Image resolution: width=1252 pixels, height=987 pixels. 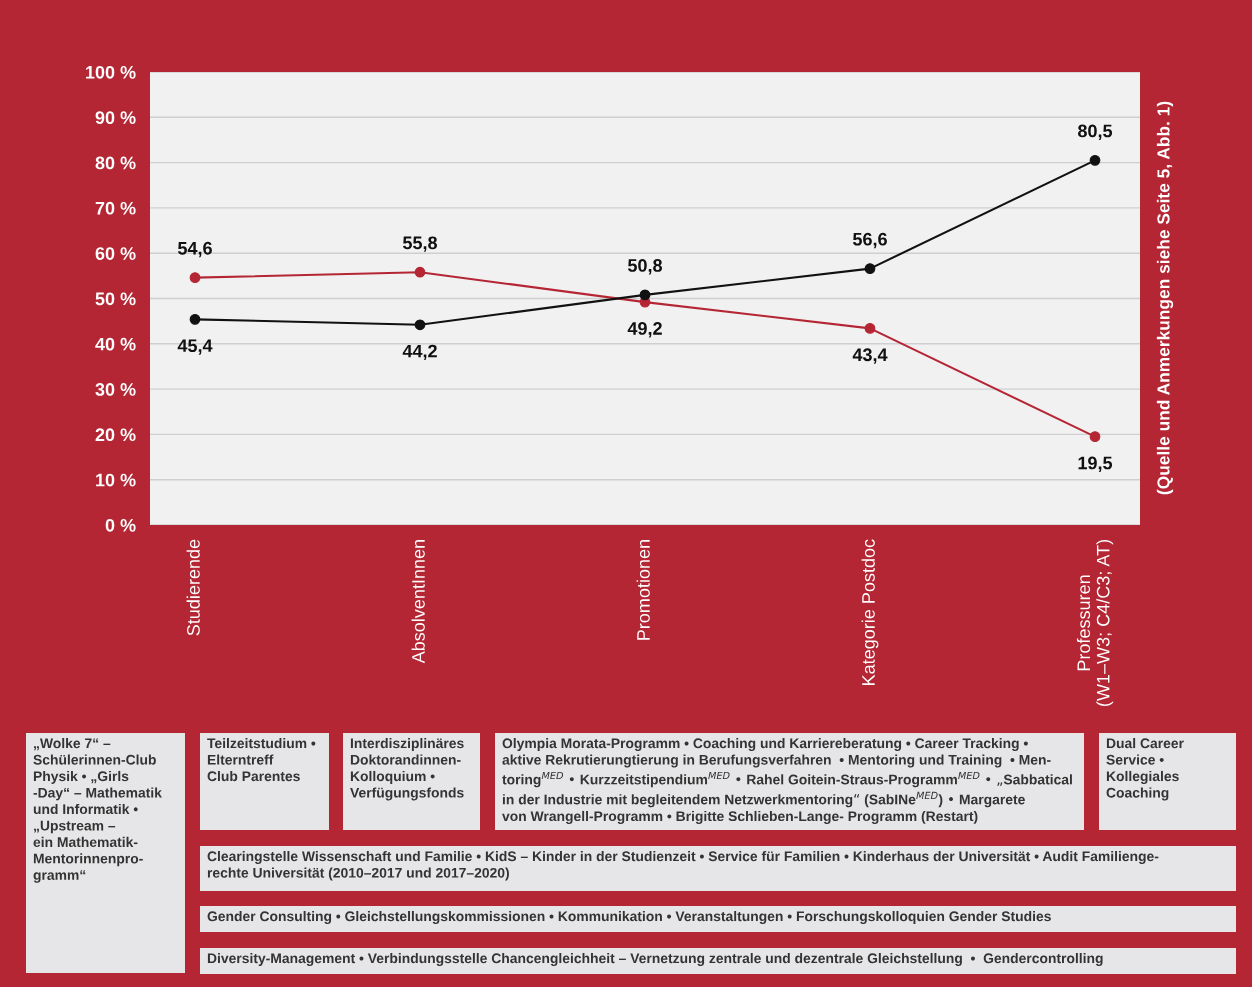 What do you see at coordinates (1095, 623) in the screenshot?
I see `x-tick-label: Professuren (W1–W3; C4/C3; AT)` at bounding box center [1095, 623].